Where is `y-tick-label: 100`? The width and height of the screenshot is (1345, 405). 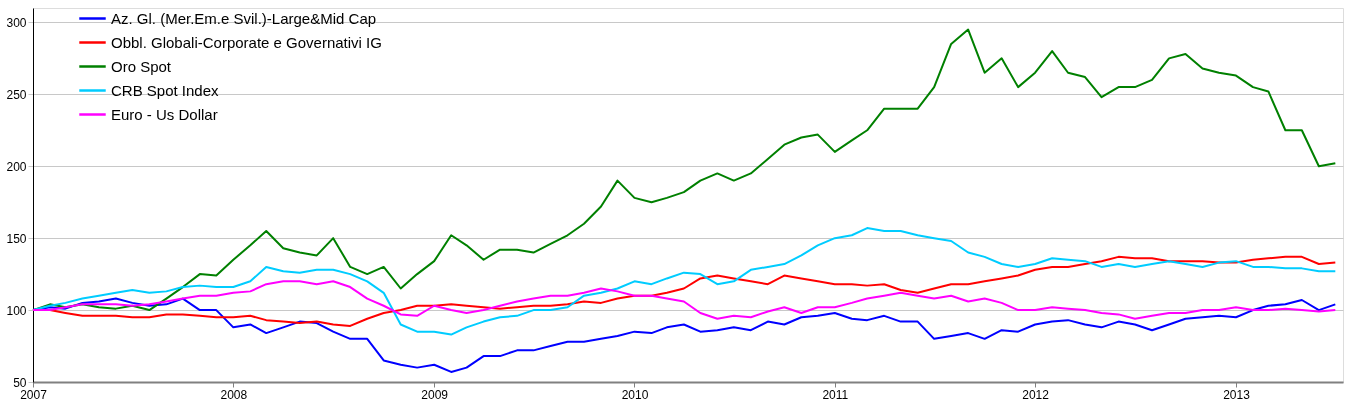 y-tick-label: 100 is located at coordinates (16, 310).